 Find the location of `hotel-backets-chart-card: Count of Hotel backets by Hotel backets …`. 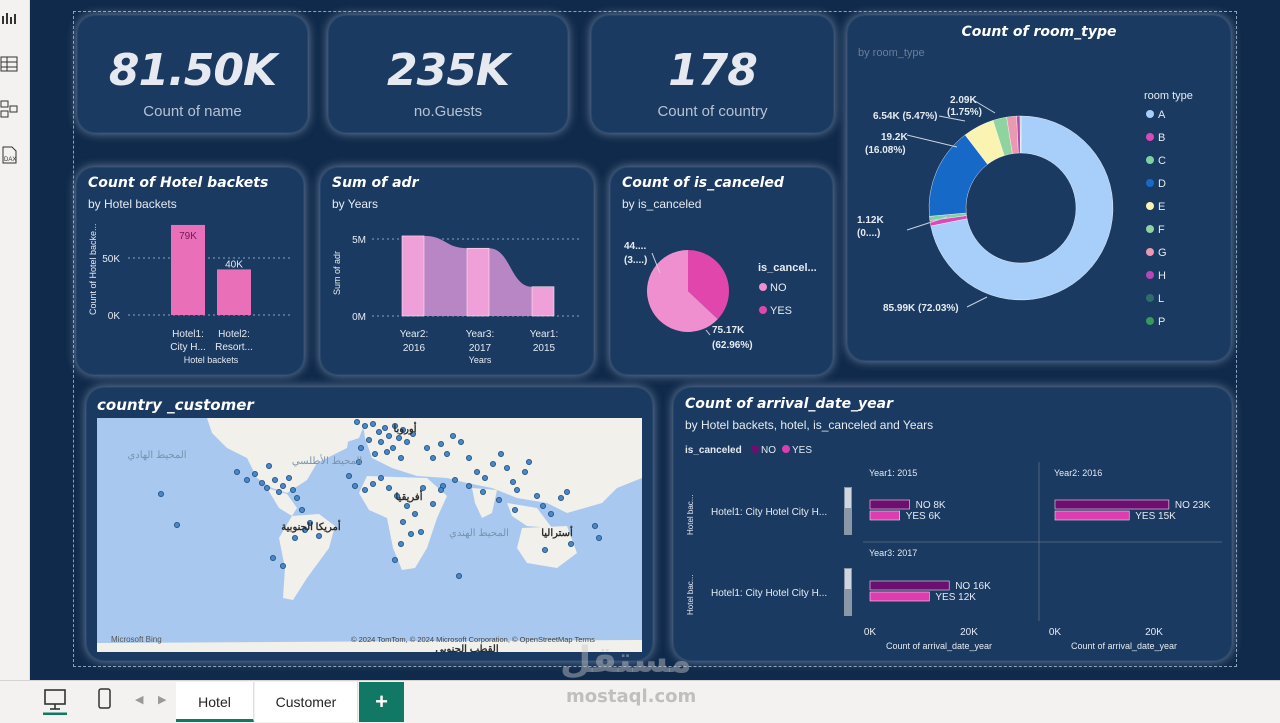

hotel-backets-chart-card: Count of Hotel backets by Hotel backets … is located at coordinates (190, 271).